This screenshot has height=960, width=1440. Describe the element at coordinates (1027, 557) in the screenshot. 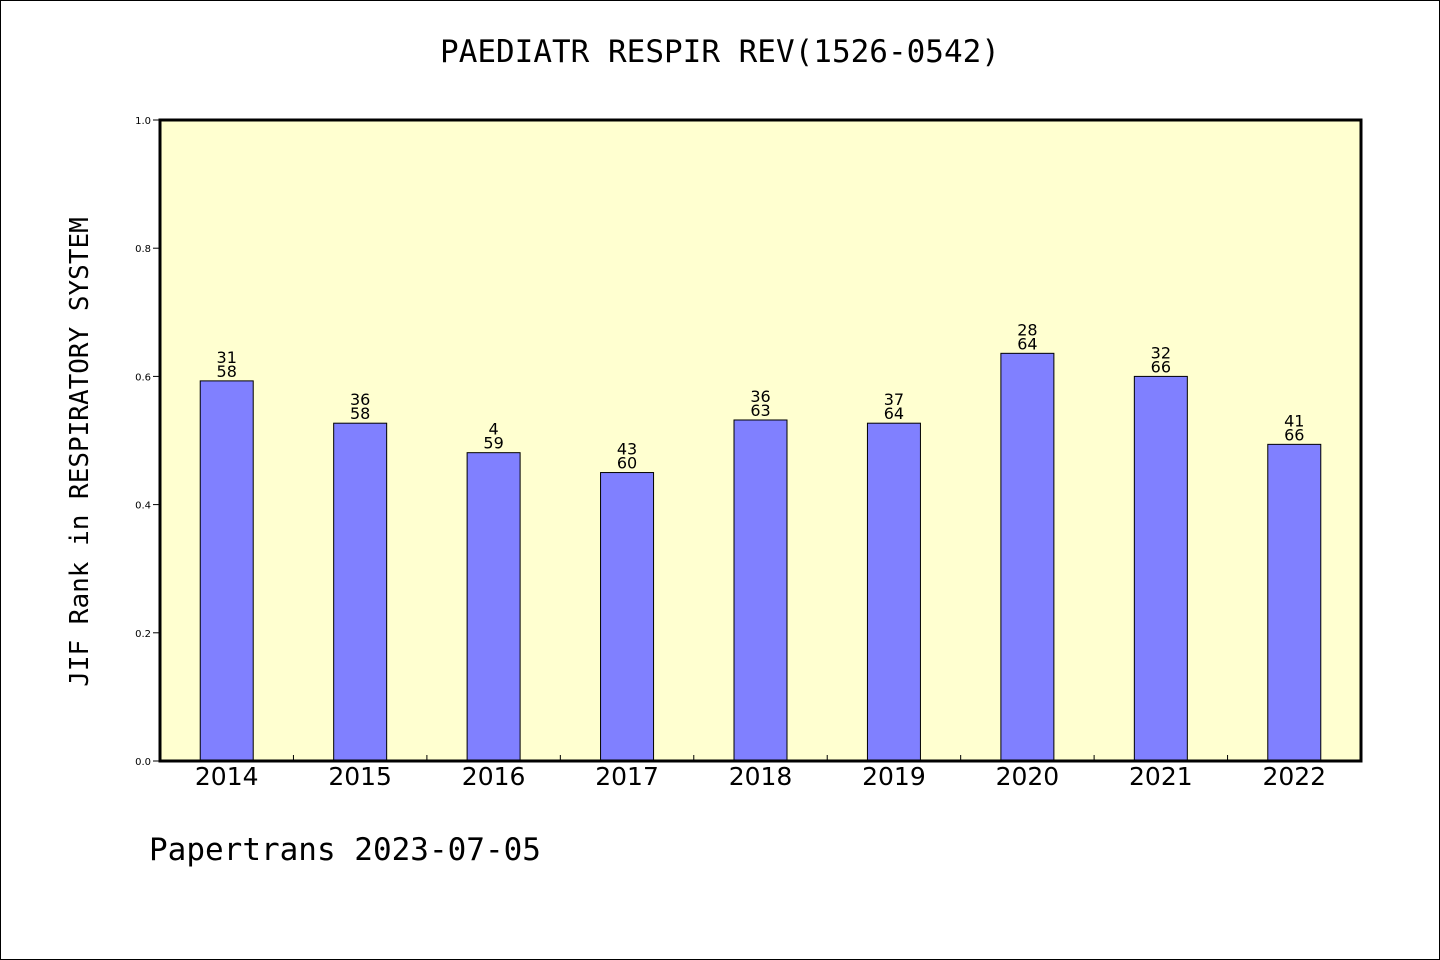

I see `bar-2020` at that location.